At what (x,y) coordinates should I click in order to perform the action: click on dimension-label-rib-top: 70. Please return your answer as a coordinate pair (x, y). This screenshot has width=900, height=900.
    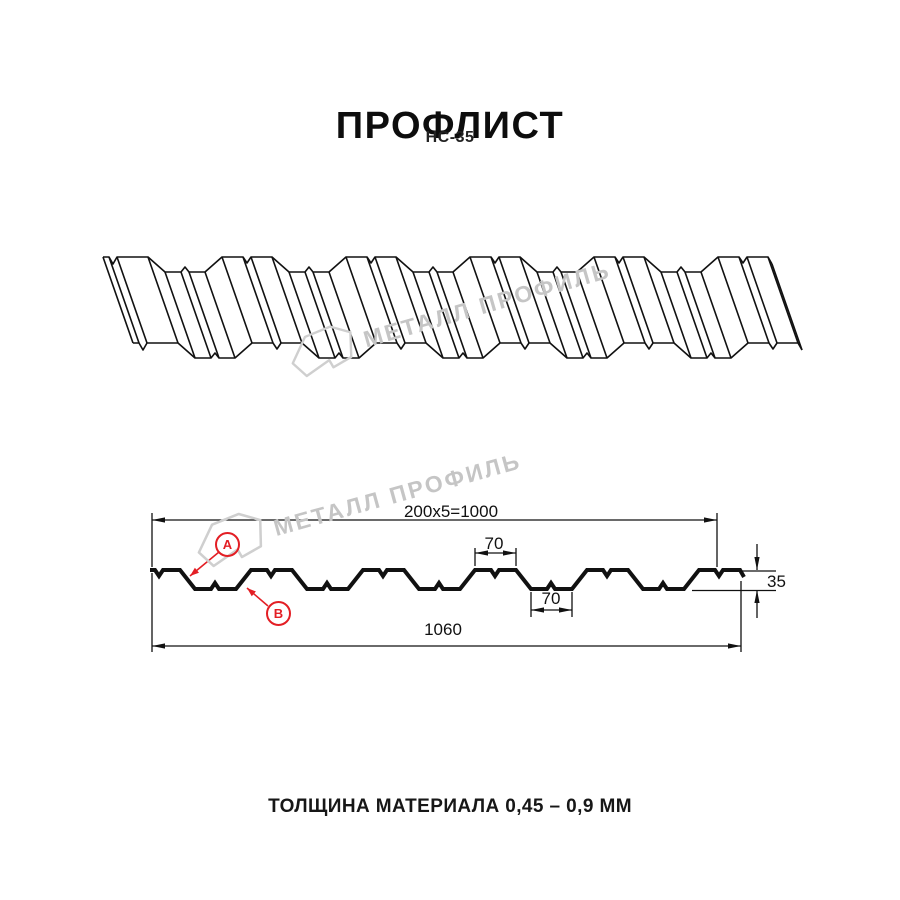
    Looking at the image, I should click on (494, 543).